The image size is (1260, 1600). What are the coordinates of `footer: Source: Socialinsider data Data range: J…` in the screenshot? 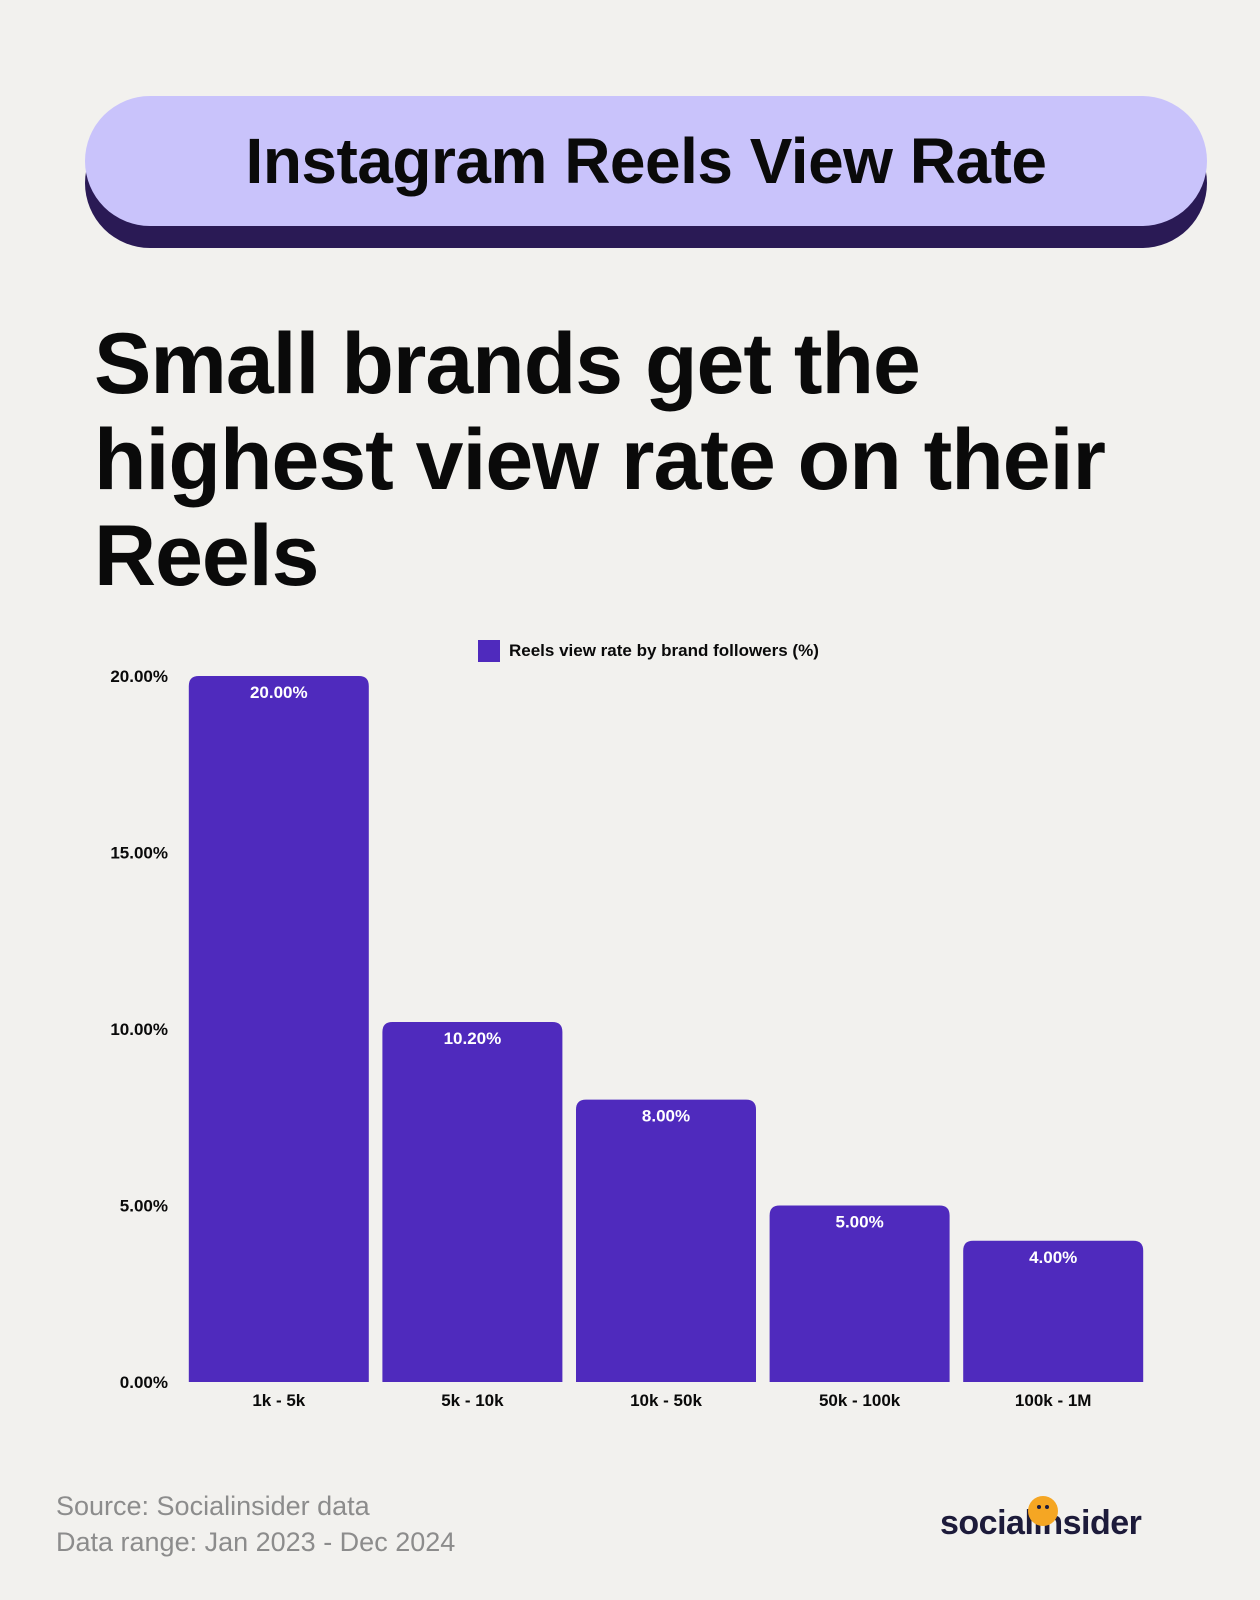 It's located at (255, 1524).